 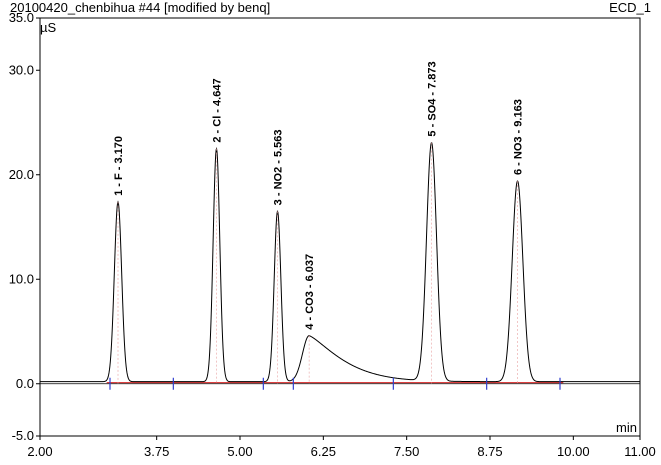 What do you see at coordinates (217, 110) in the screenshot?
I see `peak-label: 2 - Cl - 4.647` at bounding box center [217, 110].